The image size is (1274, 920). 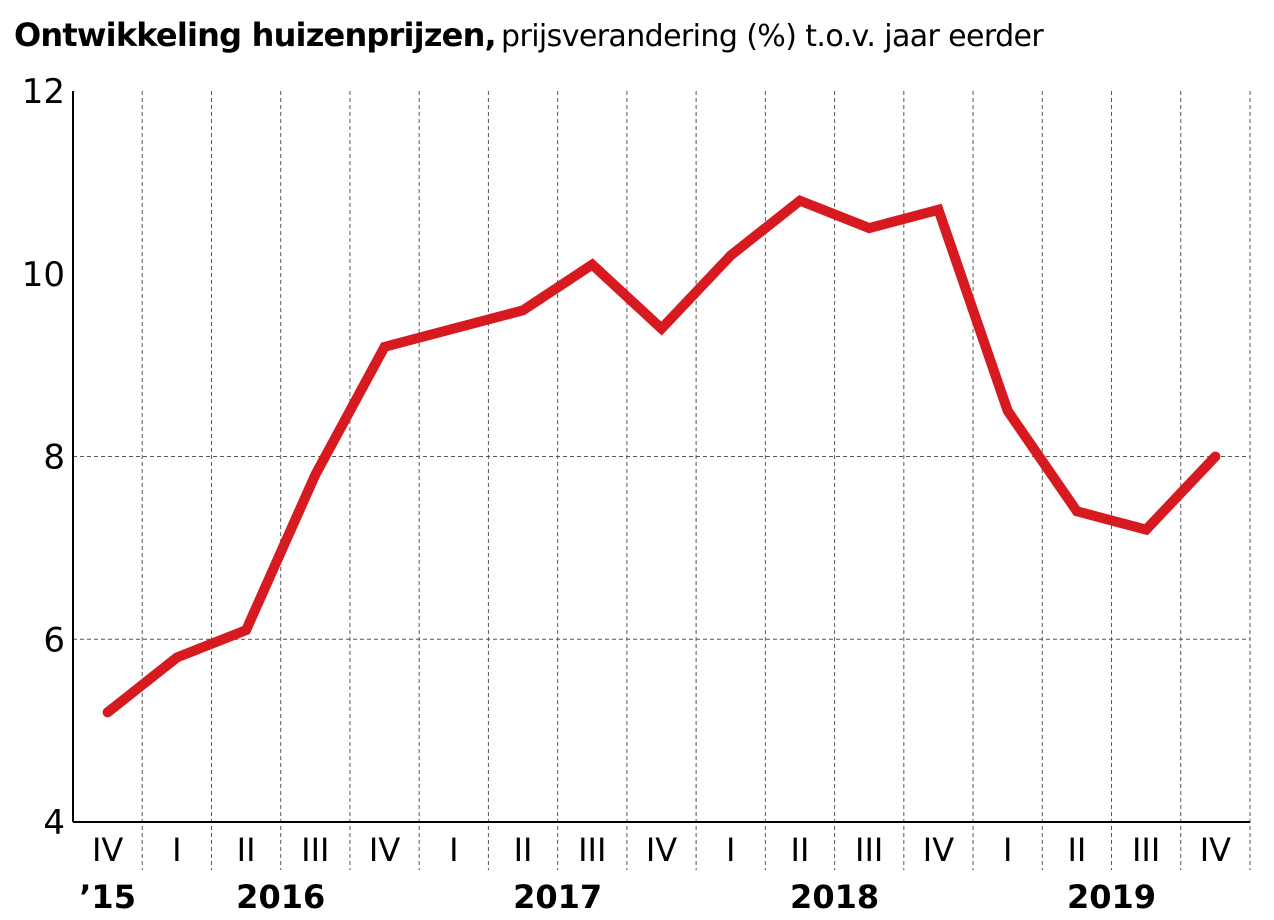 What do you see at coordinates (255, 35) in the screenshot?
I see `chart-title: Ontwikkeling huizenprijzen,` at bounding box center [255, 35].